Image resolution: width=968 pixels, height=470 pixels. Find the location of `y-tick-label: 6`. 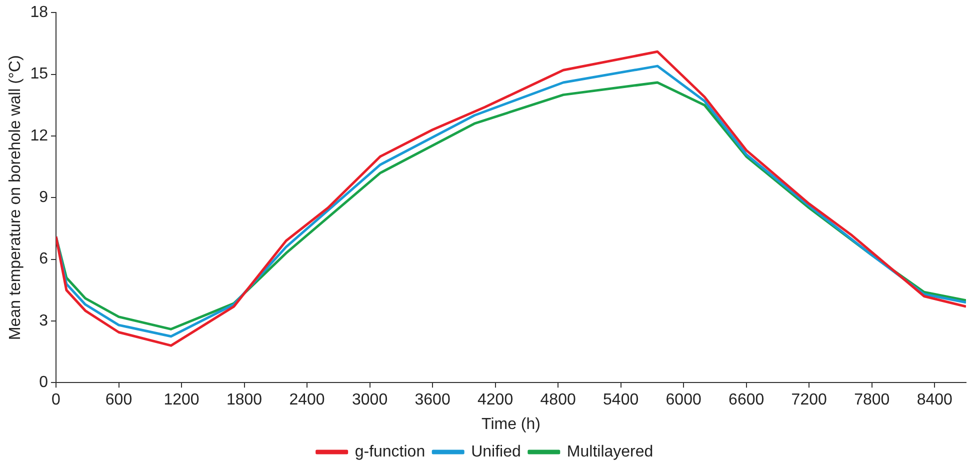

y-tick-label: 6 is located at coordinates (43, 259).